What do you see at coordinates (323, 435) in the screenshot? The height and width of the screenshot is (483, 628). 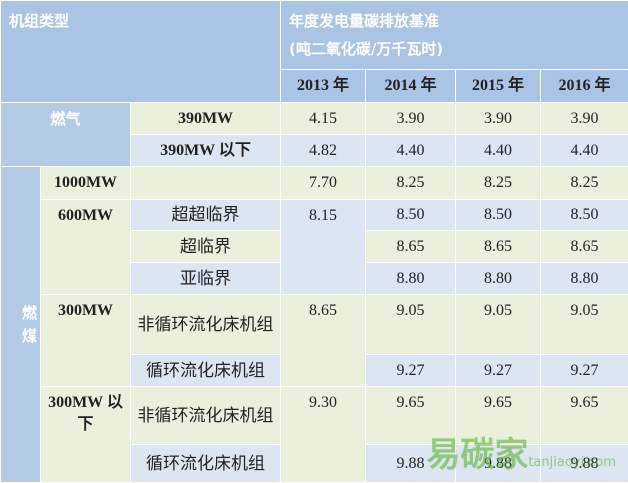 I see `value: 9.30` at bounding box center [323, 435].